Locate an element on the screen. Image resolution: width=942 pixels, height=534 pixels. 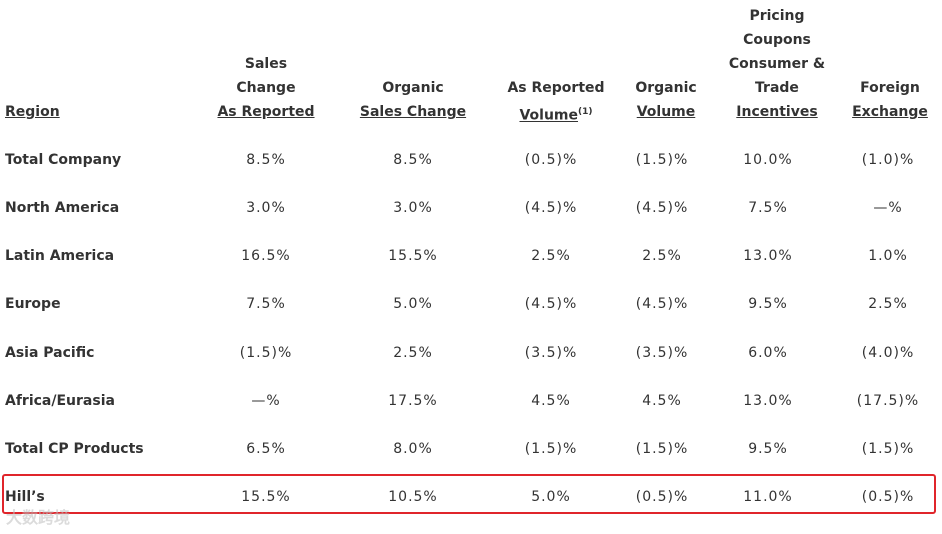
watermark: 大数跨境 is located at coordinates (38, 517).